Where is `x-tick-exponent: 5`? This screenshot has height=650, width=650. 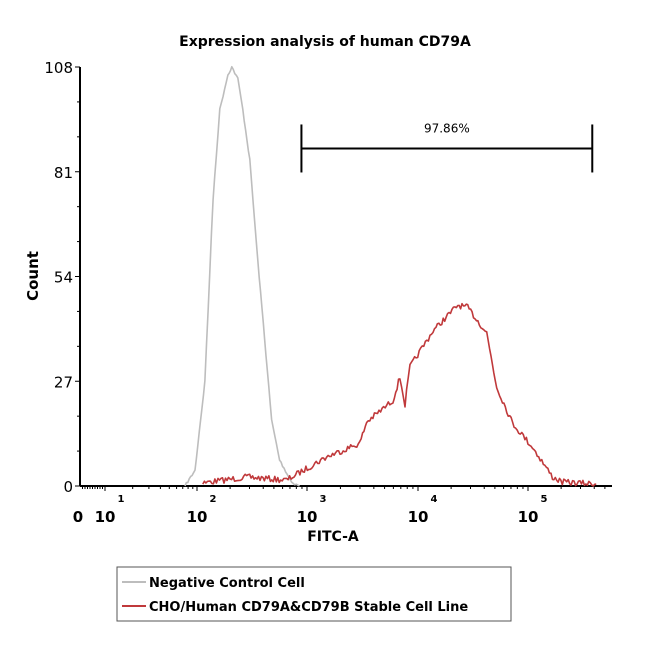 x-tick-exponent: 5 is located at coordinates (544, 499).